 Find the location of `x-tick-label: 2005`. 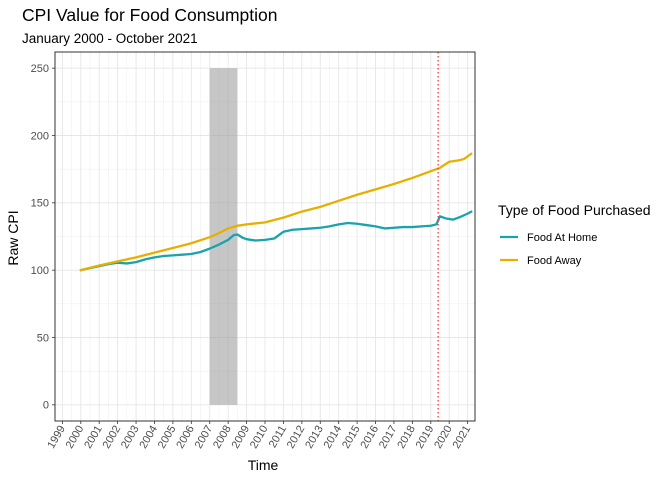

x-tick-label: 2005 is located at coordinates (167, 437).